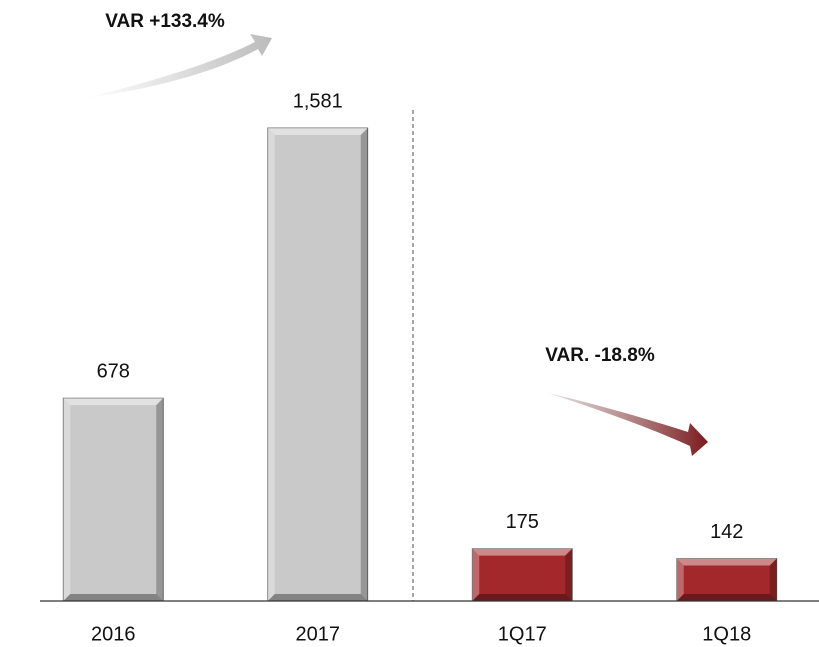 Image resolution: width=819 pixels, height=647 pixels. I want to click on arrow-down, so click(628, 424).